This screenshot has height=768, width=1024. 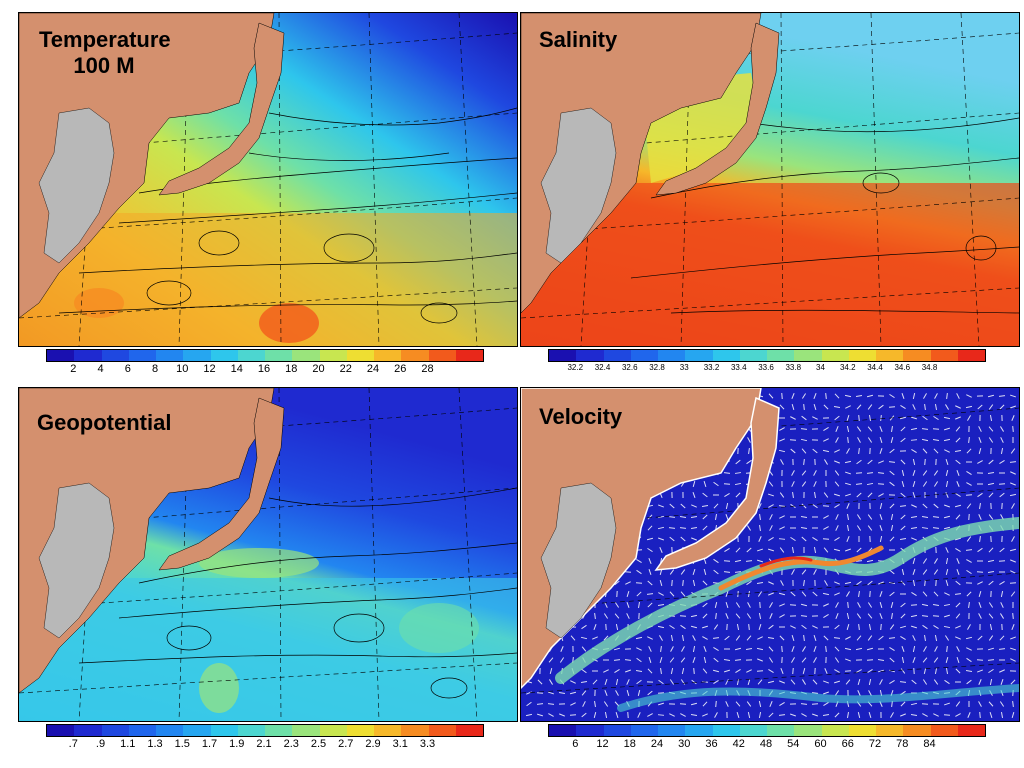 I want to click on colorbar-tick-label: 2, so click(x=73, y=369).